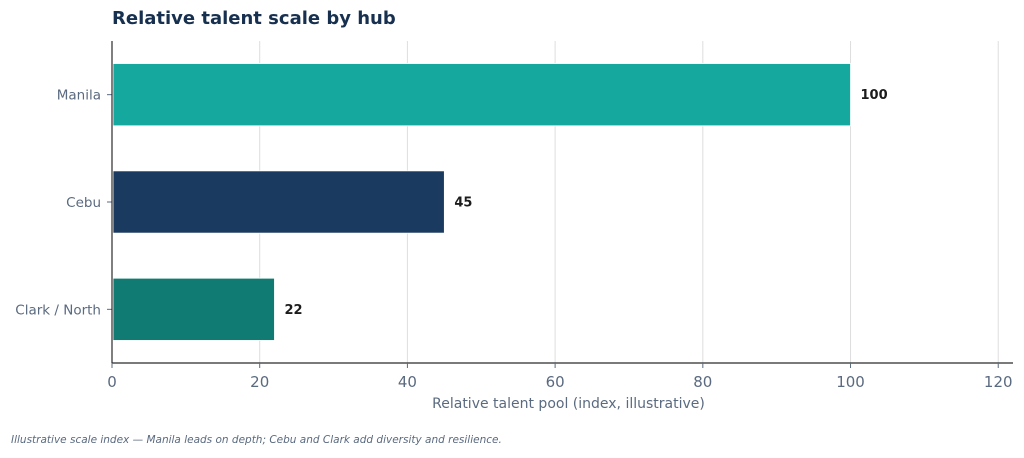  What do you see at coordinates (702, 382) in the screenshot?
I see `x-tick-label: 80` at bounding box center [702, 382].